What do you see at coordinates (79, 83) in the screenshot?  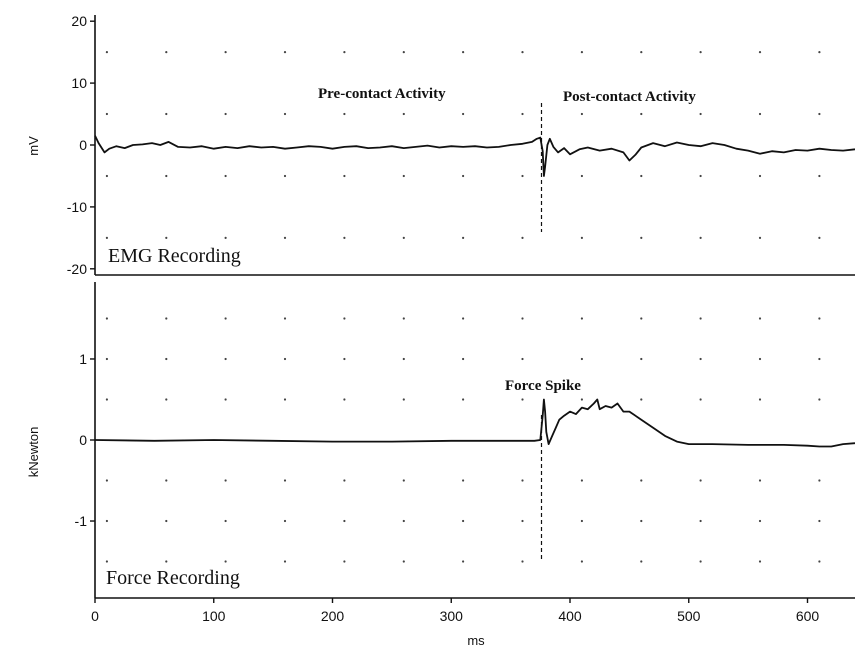 I see `y-tick-label: 10` at bounding box center [79, 83].